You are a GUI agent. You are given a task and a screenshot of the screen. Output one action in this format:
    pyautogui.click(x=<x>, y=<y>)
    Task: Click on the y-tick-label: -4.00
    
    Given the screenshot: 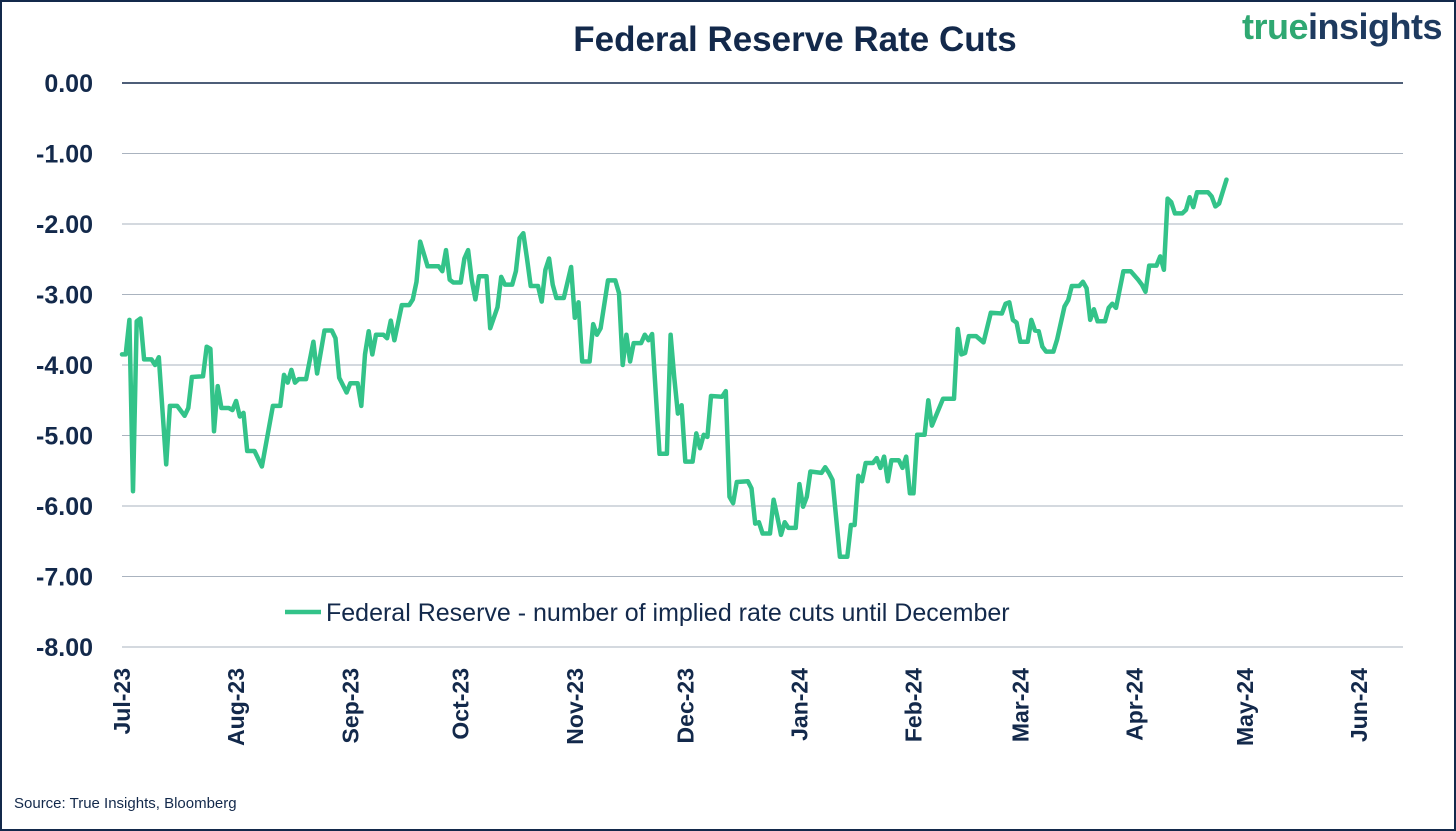 What is the action you would take?
    pyautogui.click(x=64, y=366)
    